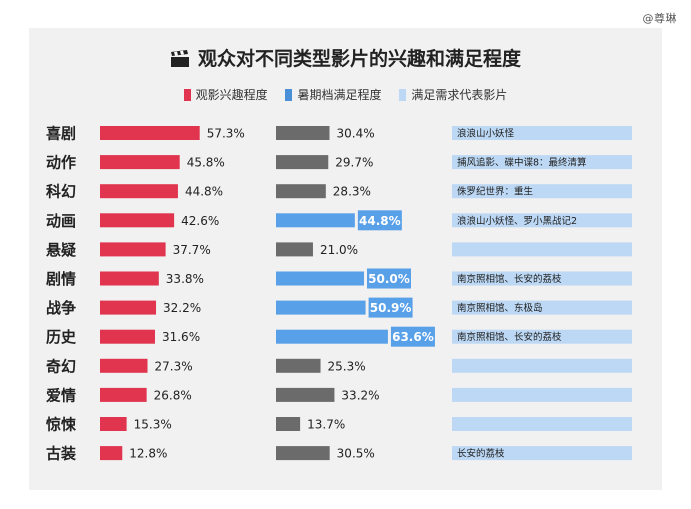 This screenshot has height=509, width=691. What do you see at coordinates (289, 95) in the screenshot?
I see `legend-swatch-satisfaction` at bounding box center [289, 95].